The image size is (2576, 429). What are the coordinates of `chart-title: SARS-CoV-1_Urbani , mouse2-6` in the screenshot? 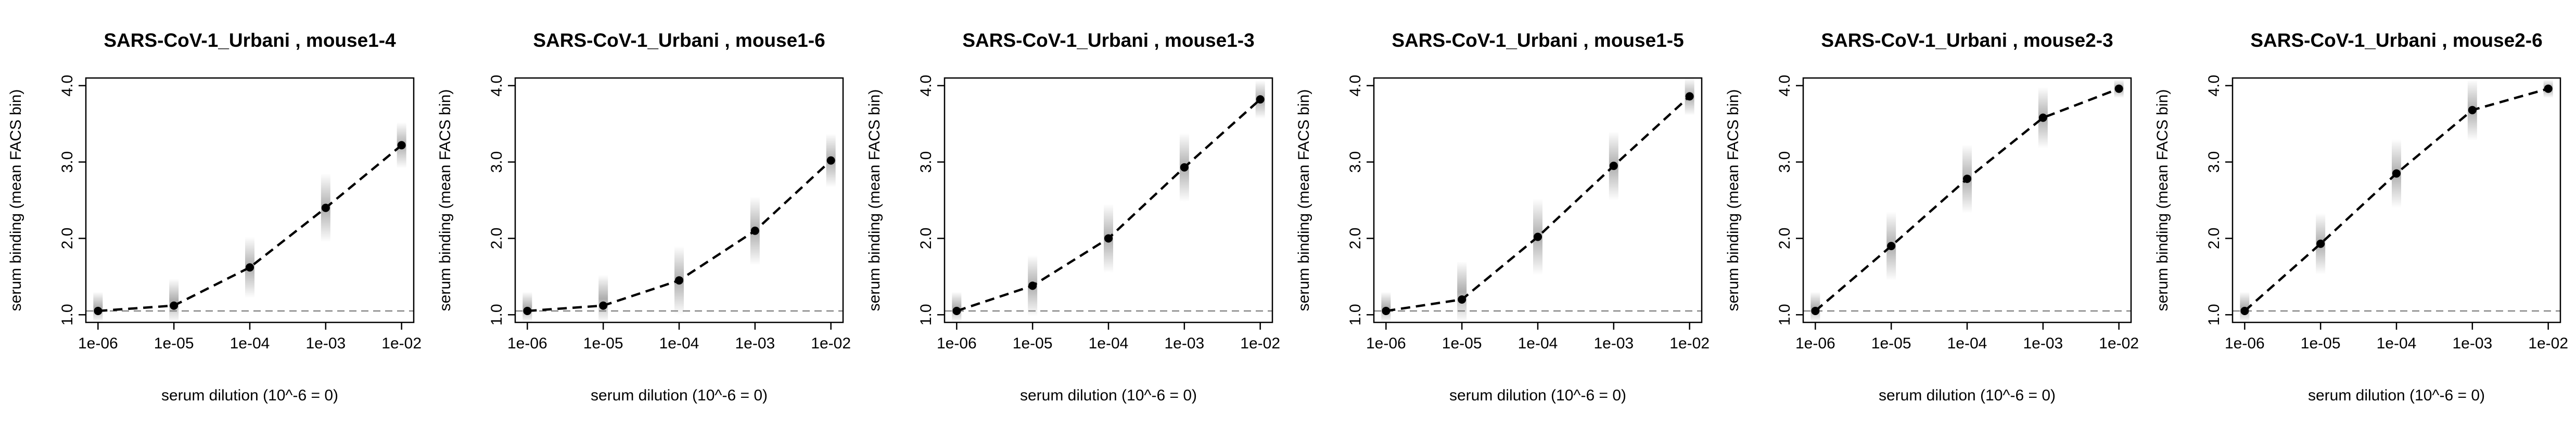 It's located at (2396, 40).